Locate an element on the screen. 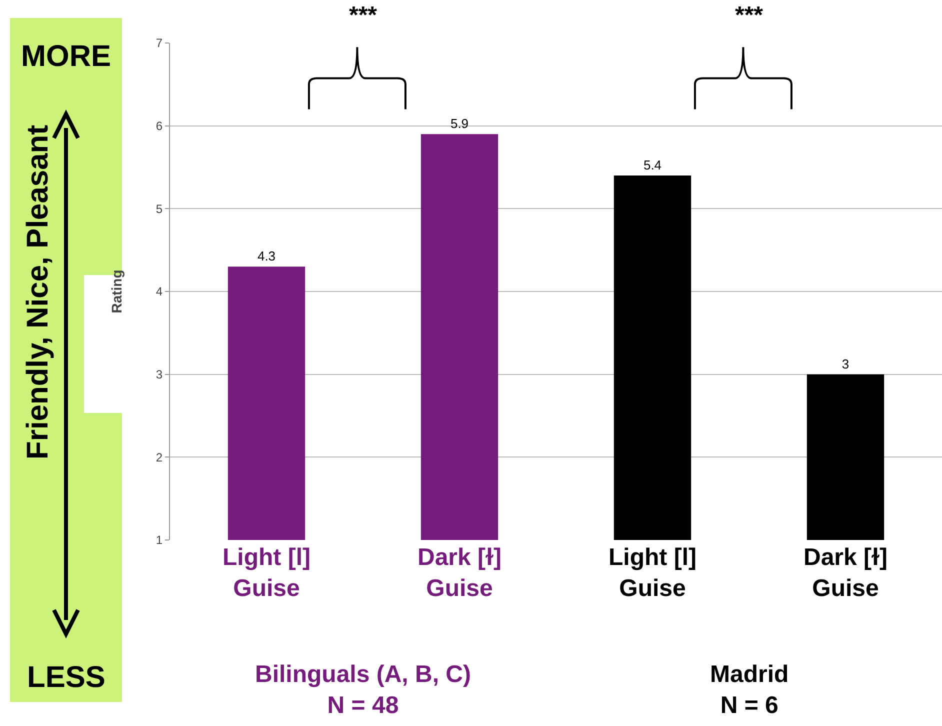  data-label: 5.9 is located at coordinates (459, 124).